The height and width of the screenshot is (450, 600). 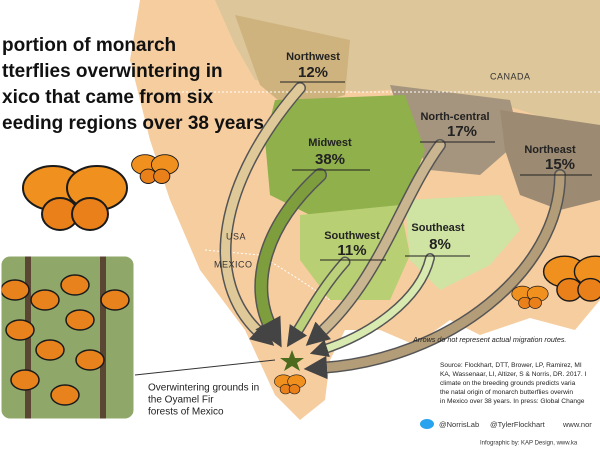 What do you see at coordinates (351, 250) in the screenshot?
I see `region-percent: 11%` at bounding box center [351, 250].